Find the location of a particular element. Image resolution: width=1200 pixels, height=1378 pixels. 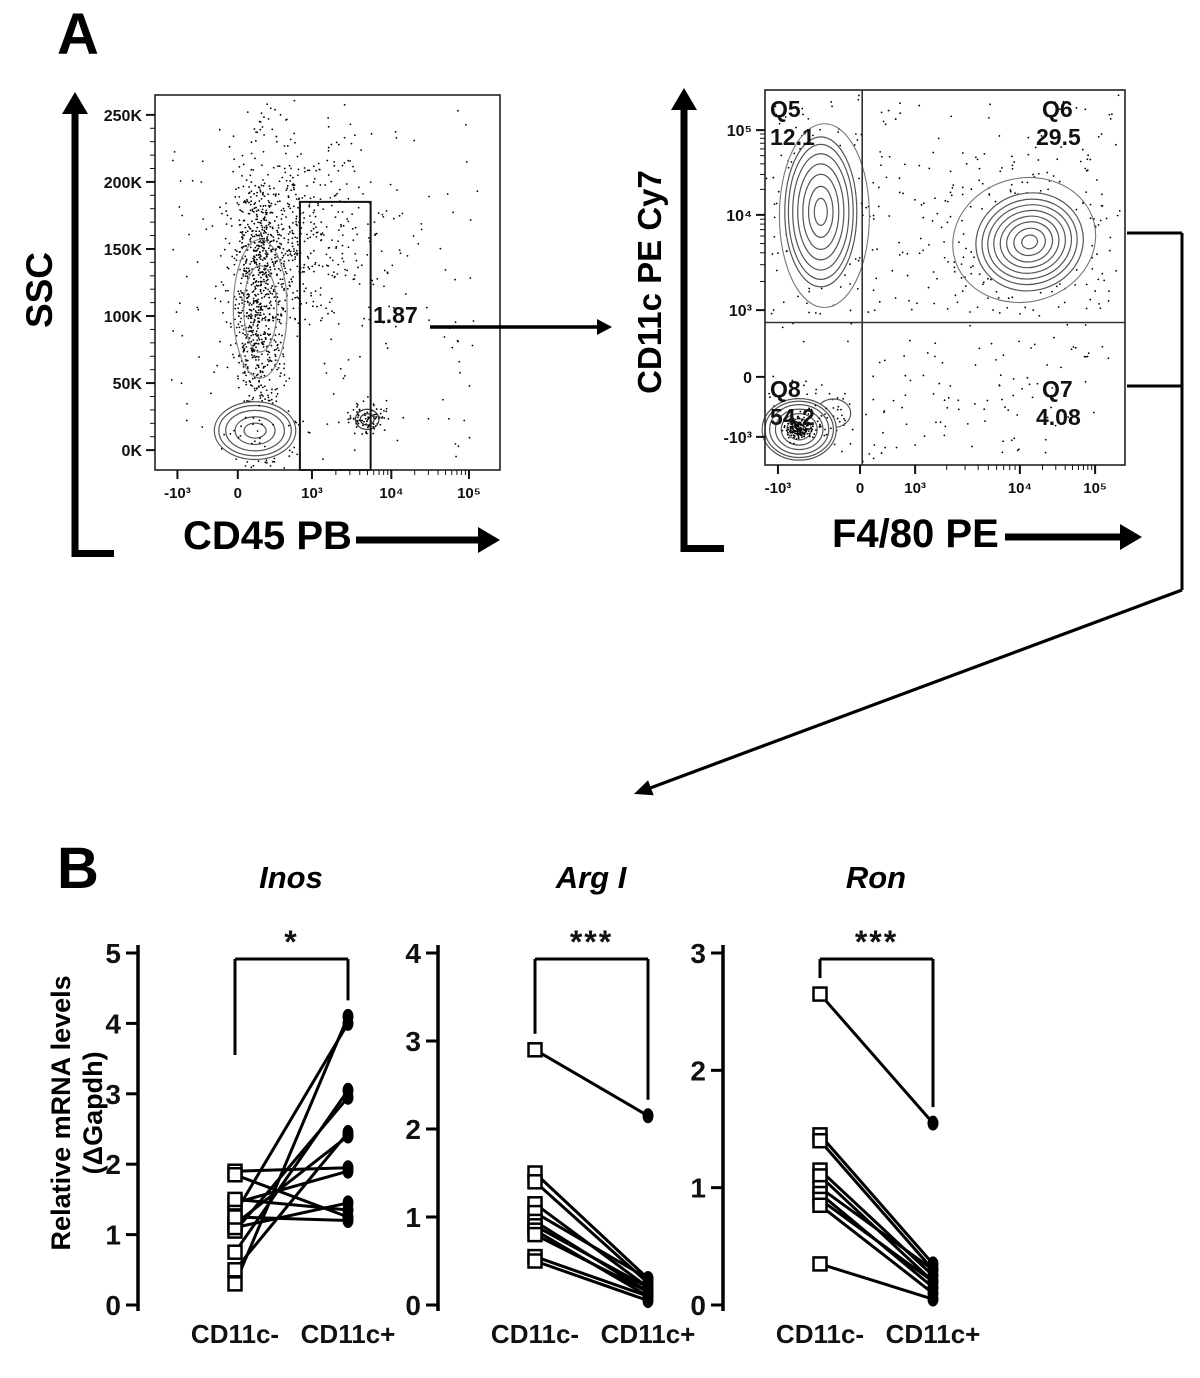

chart-title-inos: Inos is located at coordinates (291, 877).